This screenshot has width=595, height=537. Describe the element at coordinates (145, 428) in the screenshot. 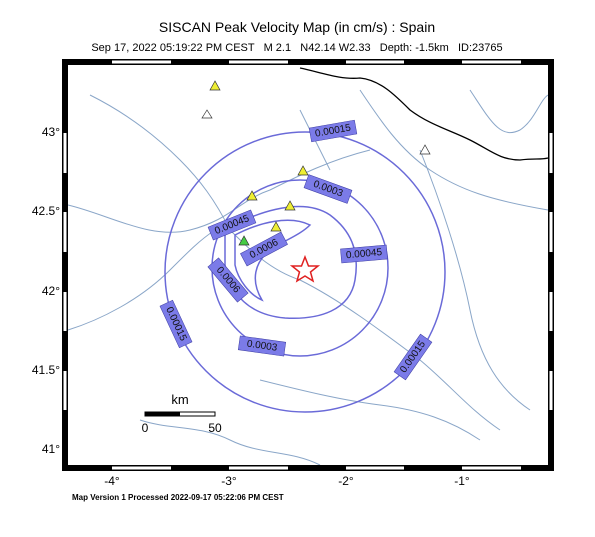

I see `scale-start: 0` at that location.